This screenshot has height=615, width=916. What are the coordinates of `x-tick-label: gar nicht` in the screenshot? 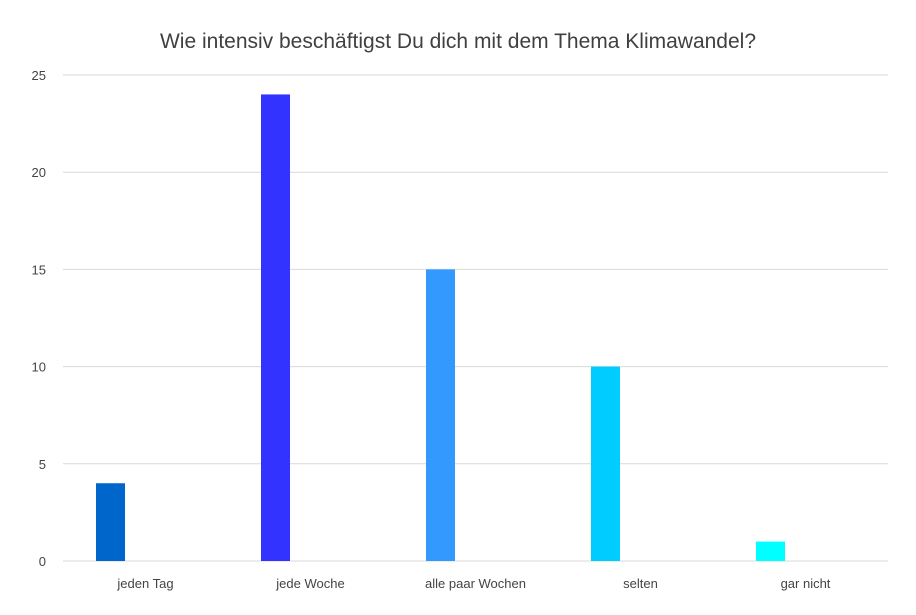 It's located at (806, 583).